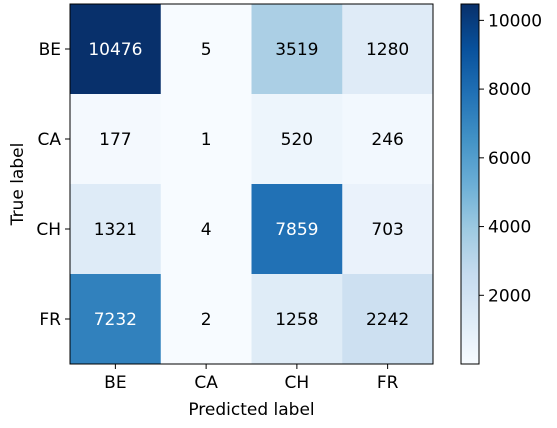  I want to click on cell-value-label: 520, so click(297, 140).